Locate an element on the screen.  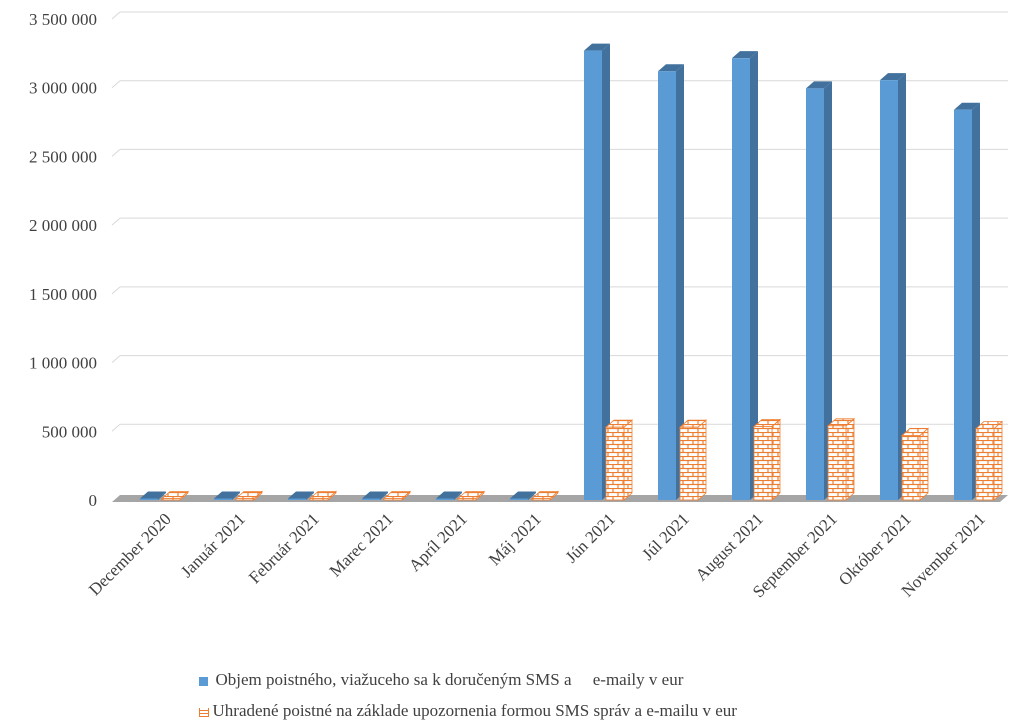
y-tick-label: 0 is located at coordinates (93, 500).